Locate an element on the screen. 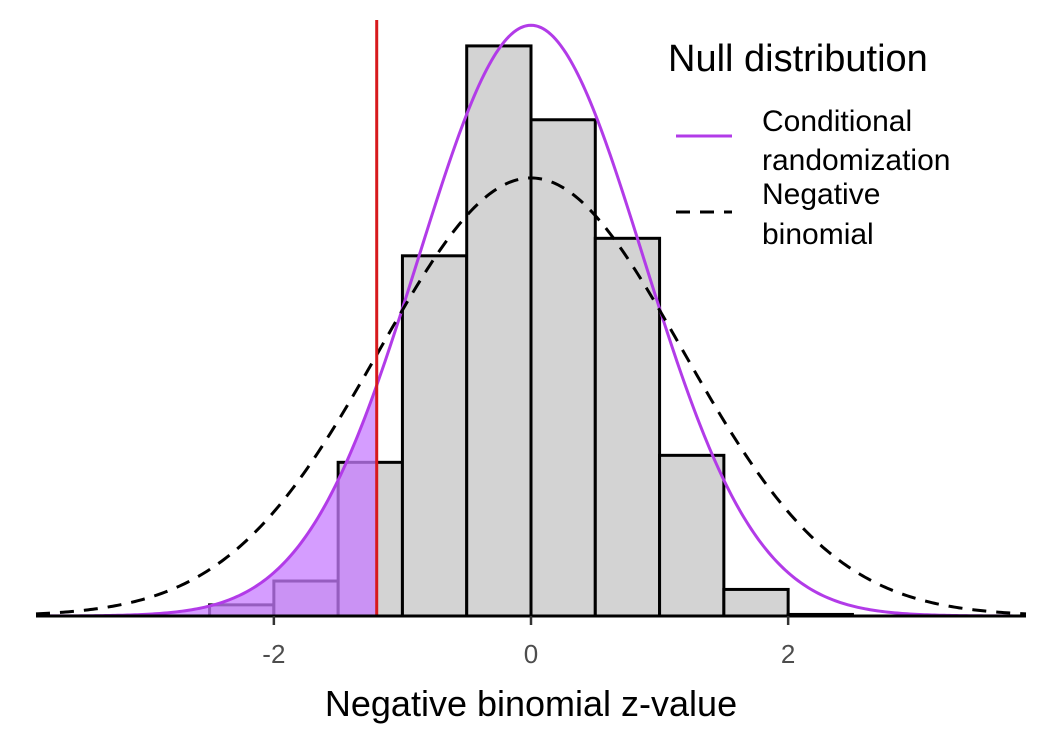  legend-label-line: randomization is located at coordinates (856, 160).